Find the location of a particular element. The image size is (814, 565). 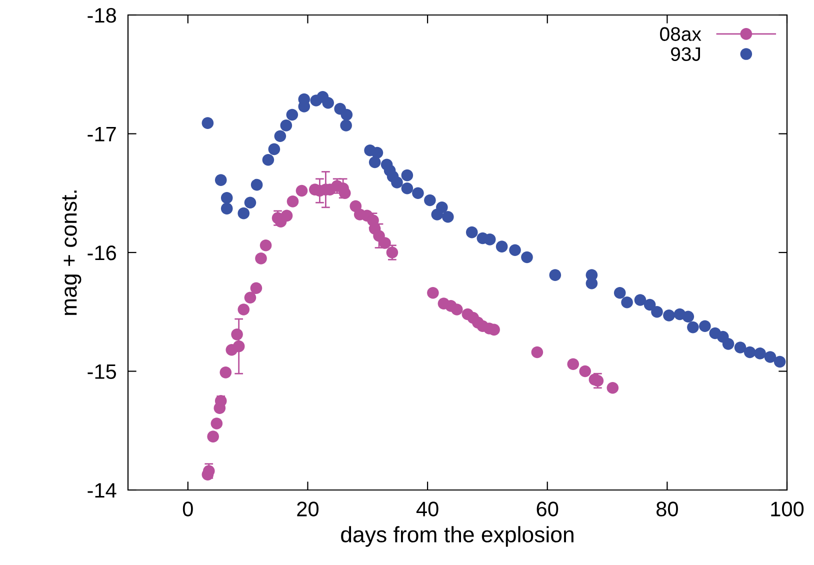

legend-label: 08ax is located at coordinates (681, 34).